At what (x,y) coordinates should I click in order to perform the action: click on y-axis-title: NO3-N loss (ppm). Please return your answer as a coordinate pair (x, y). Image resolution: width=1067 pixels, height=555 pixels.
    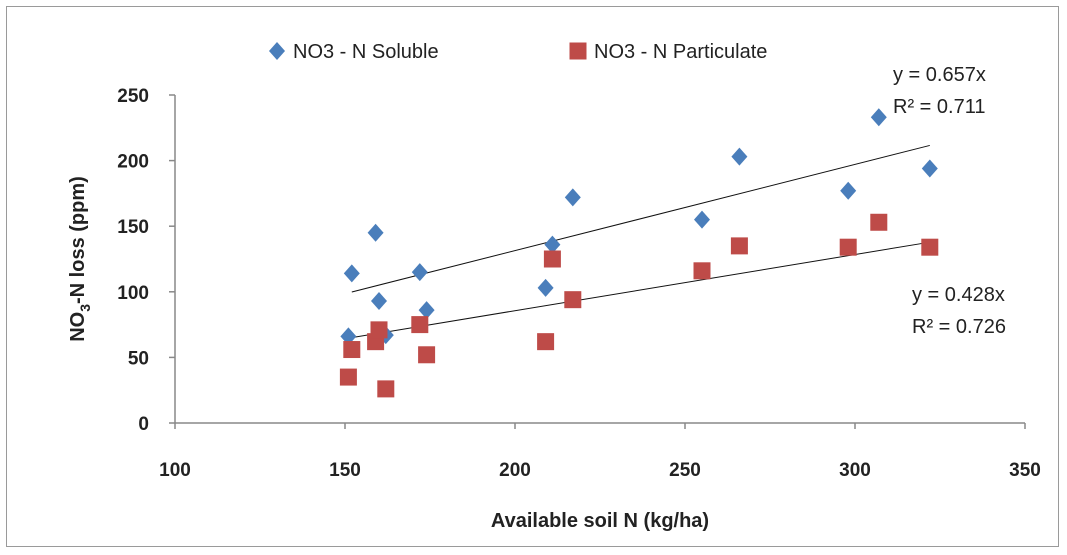
    Looking at the image, I should click on (80, 259).